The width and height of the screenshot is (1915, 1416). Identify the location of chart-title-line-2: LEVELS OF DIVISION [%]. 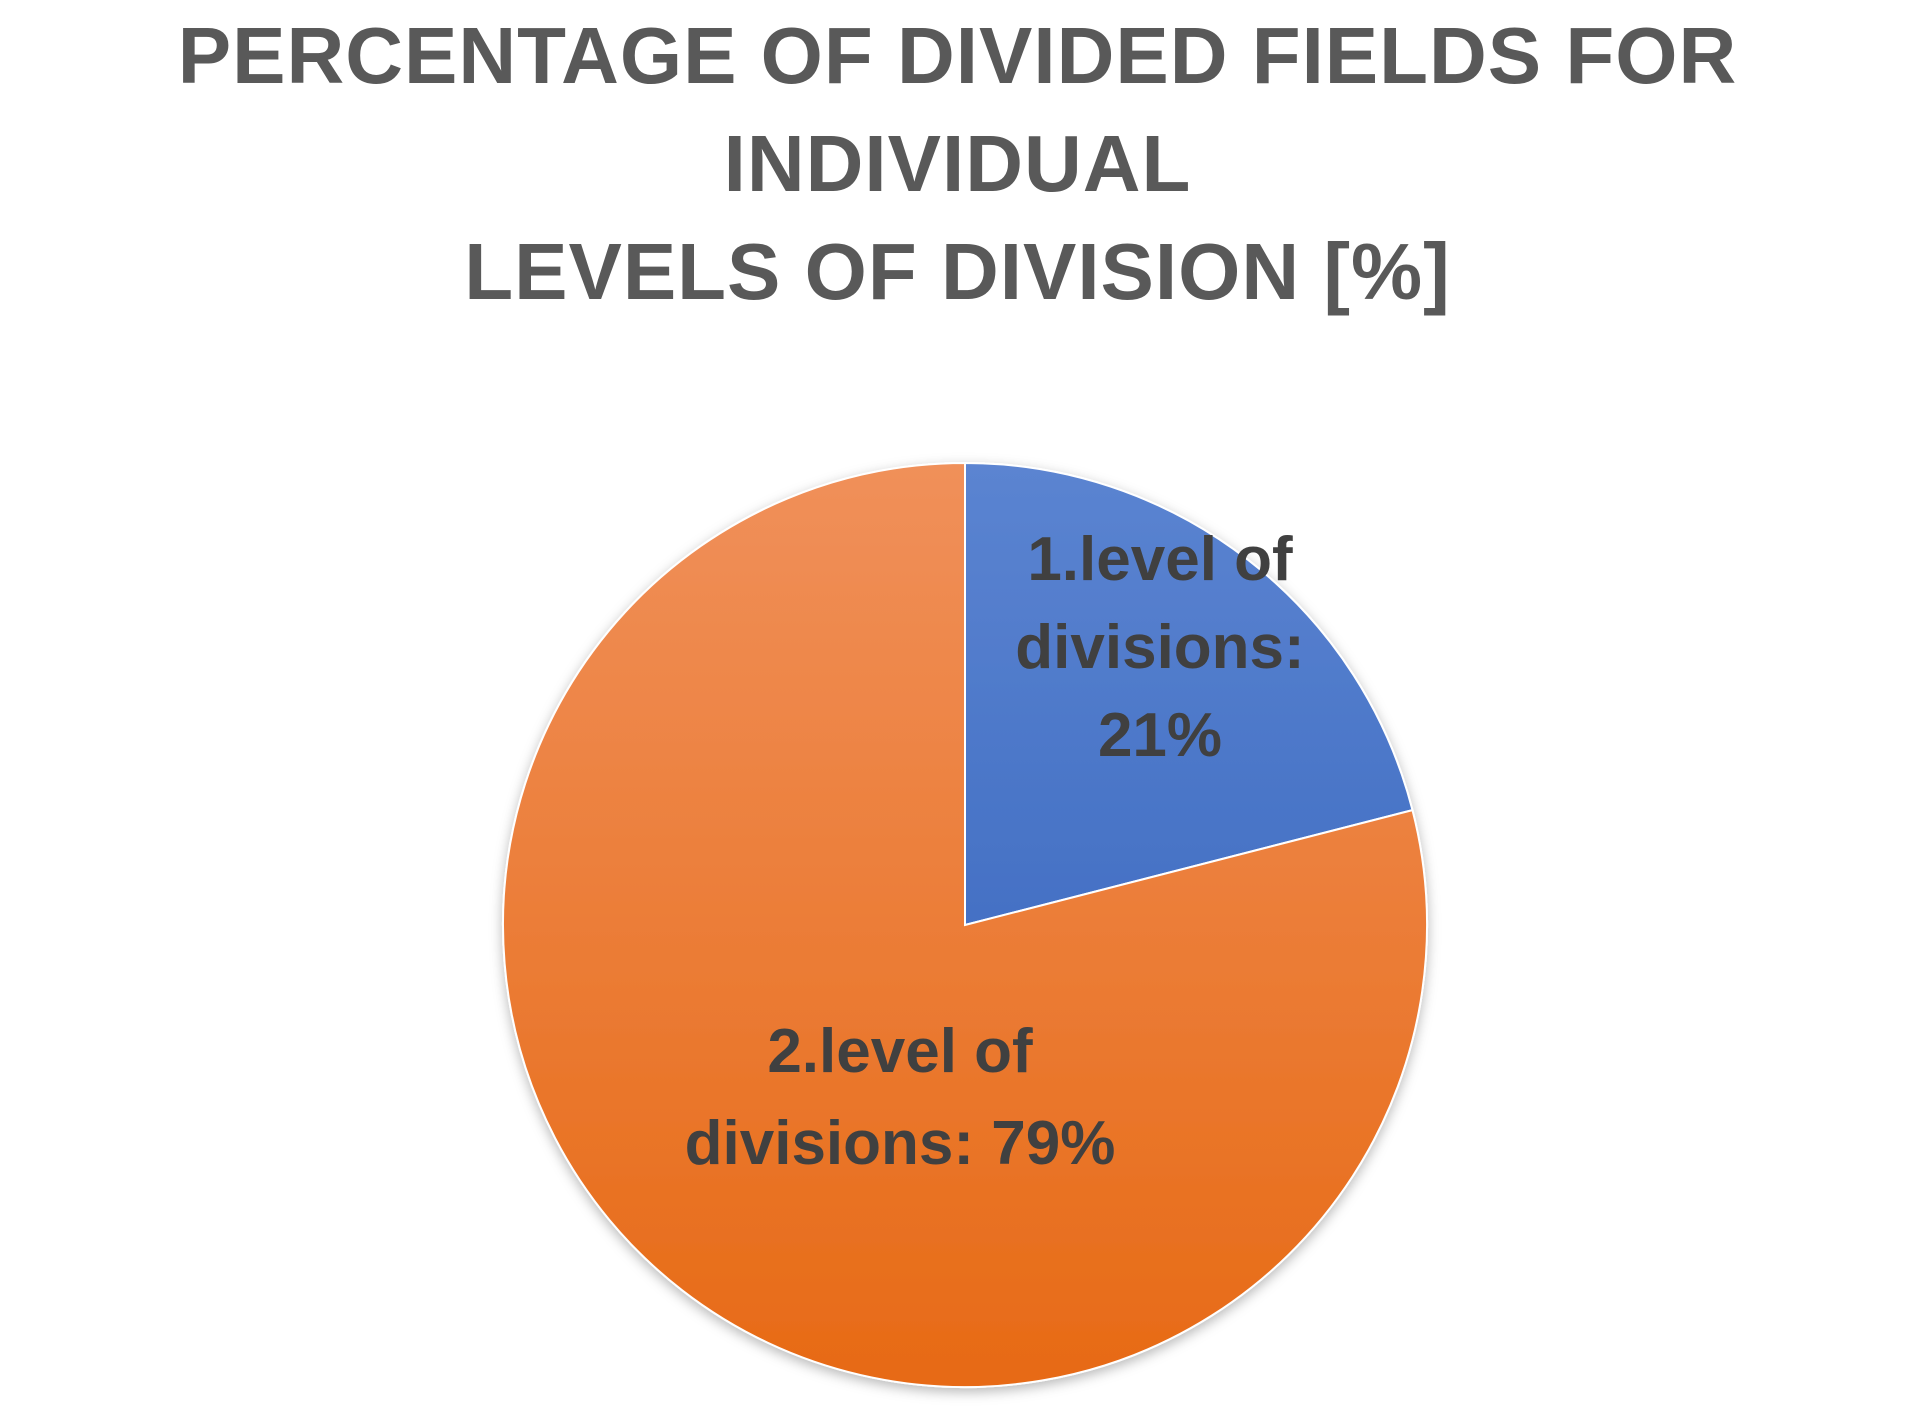
(957, 271).